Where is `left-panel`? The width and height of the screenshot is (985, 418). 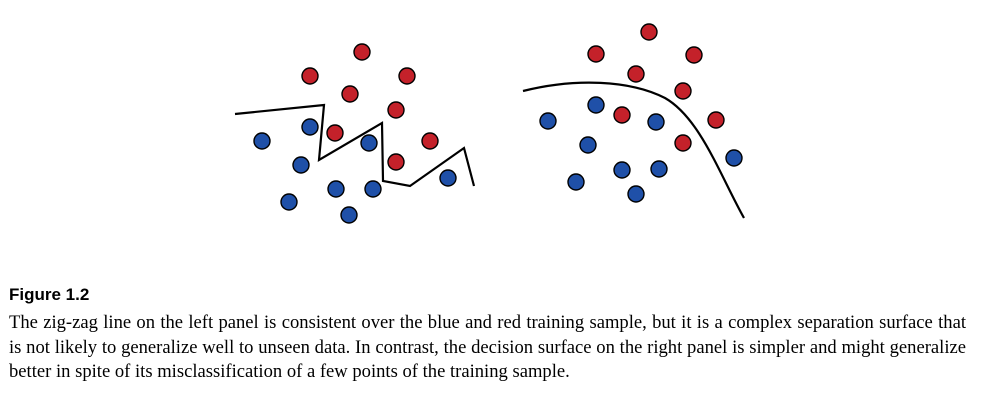 left-panel is located at coordinates (355, 133).